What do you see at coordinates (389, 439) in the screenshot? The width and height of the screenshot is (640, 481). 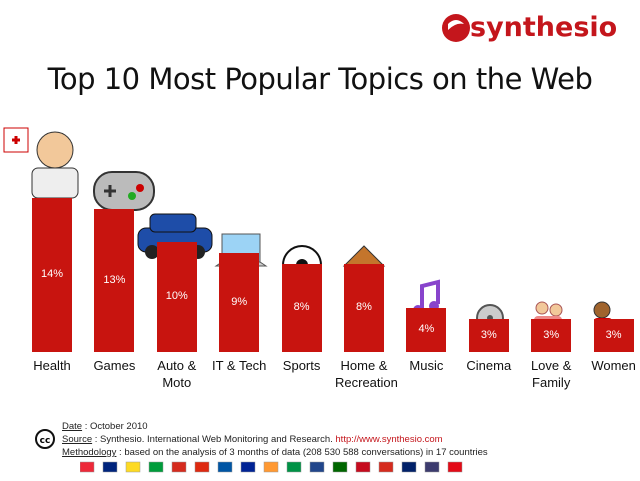 I see `source-url: http://www.synthesio.com` at bounding box center [389, 439].